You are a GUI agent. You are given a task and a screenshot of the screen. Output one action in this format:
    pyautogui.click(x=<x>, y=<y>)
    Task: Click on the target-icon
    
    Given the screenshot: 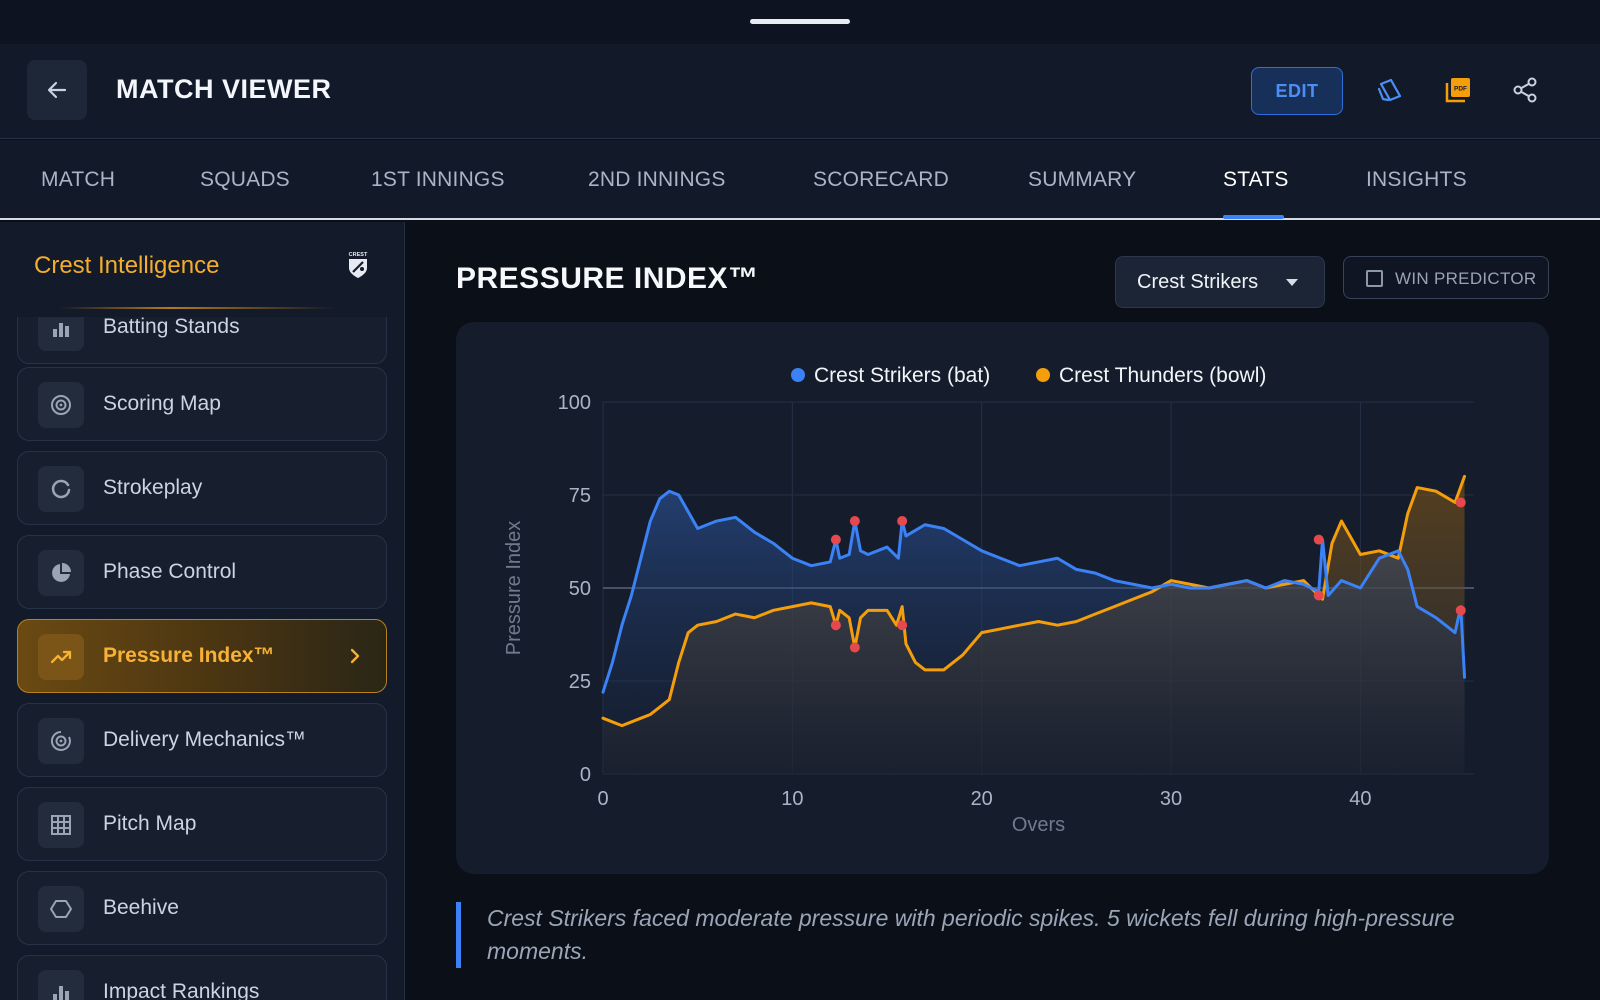 What is the action you would take?
    pyautogui.click(x=61, y=405)
    